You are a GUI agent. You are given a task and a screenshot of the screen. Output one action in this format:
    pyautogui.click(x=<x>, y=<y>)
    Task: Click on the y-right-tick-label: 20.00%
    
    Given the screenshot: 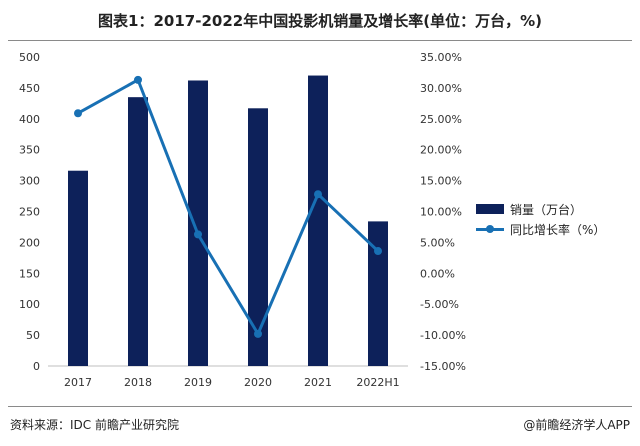 What is the action you would take?
    pyautogui.click(x=441, y=150)
    